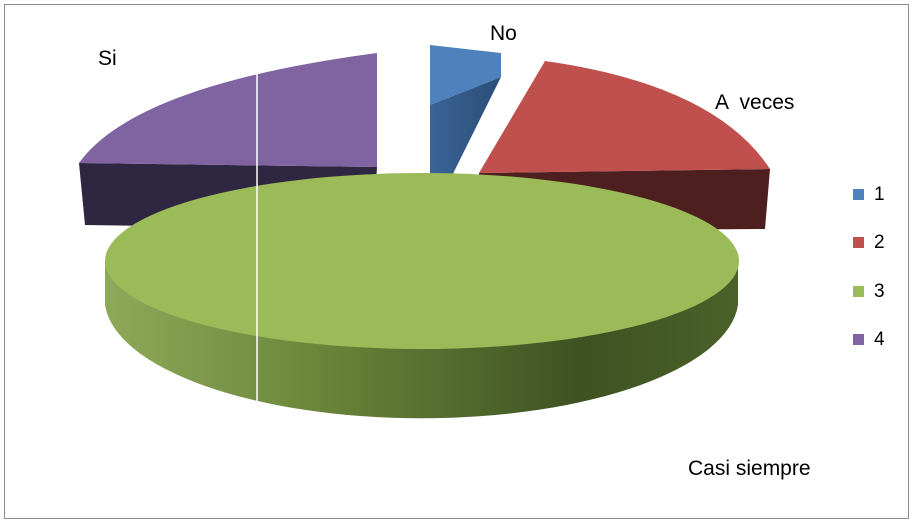 This screenshot has height=525, width=915. I want to click on legend-label-4: 4, so click(879, 339).